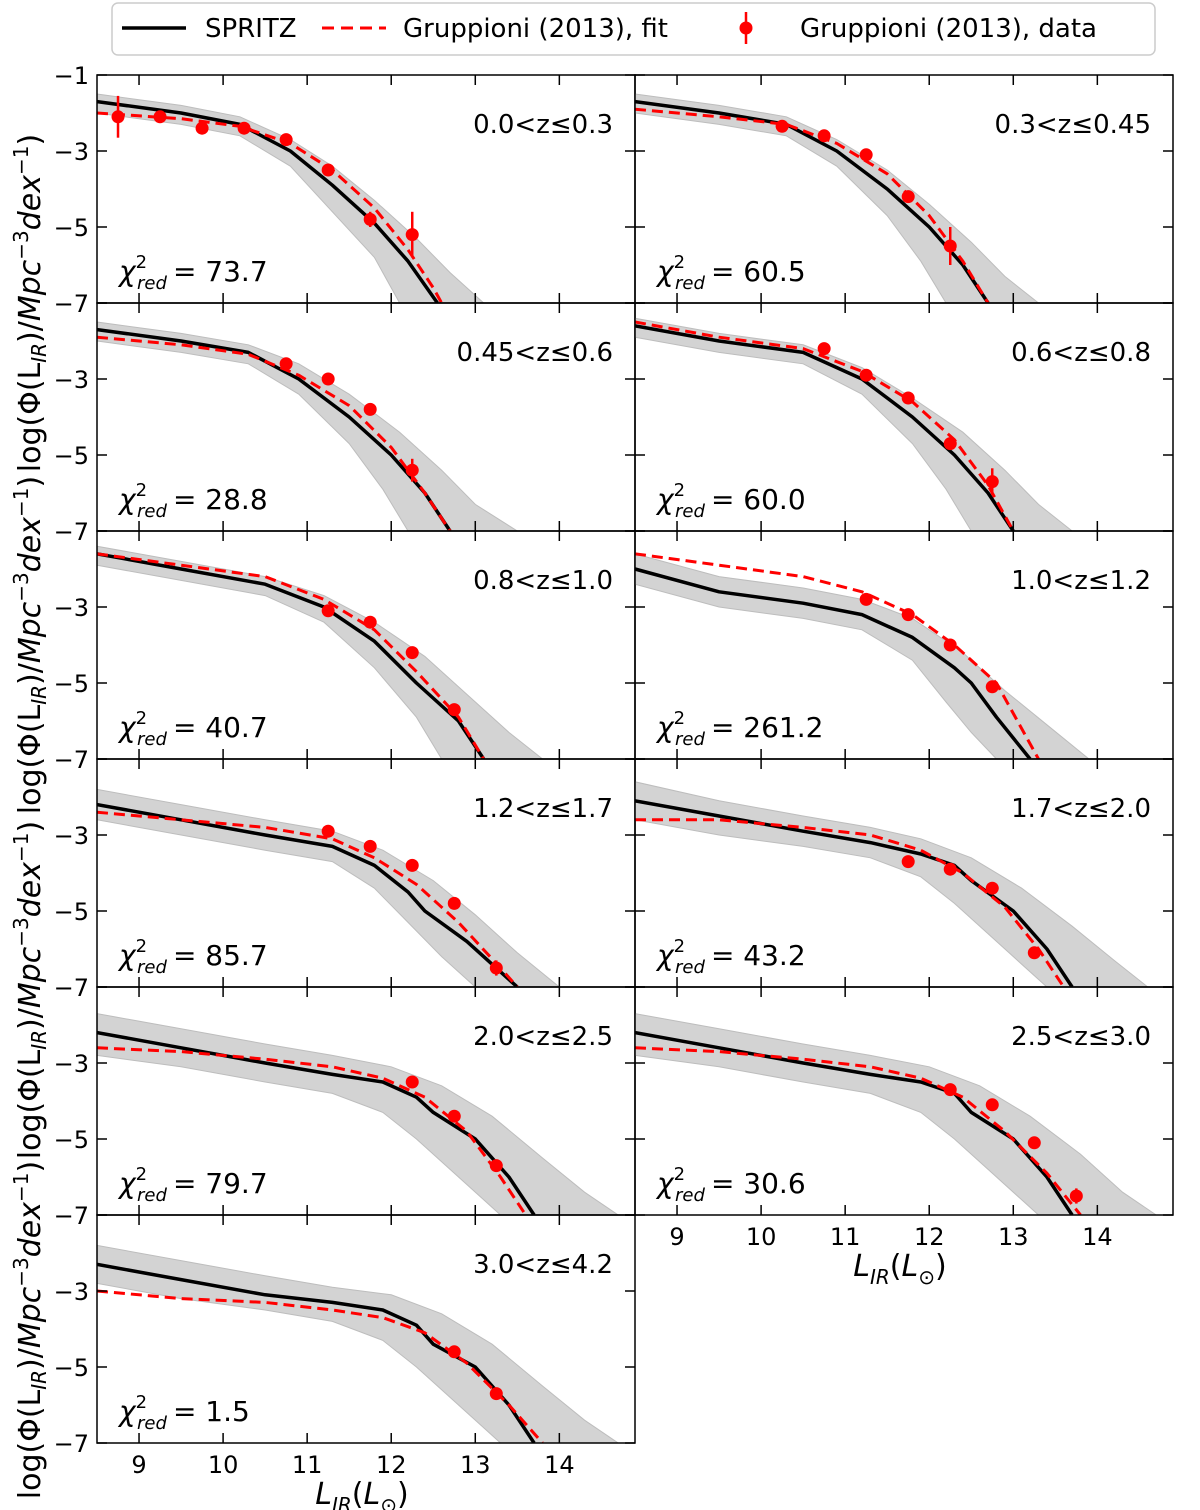  Describe the element at coordinates (1073, 125) in the screenshot. I see `redshift-range-label: 0.3<z≤0.45` at that location.